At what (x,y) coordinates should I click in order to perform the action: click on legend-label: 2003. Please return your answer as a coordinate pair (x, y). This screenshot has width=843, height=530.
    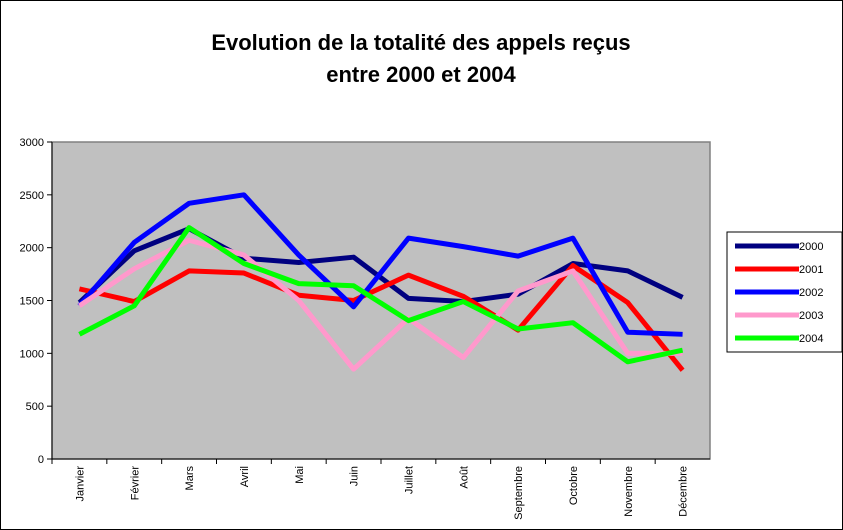
    Looking at the image, I should click on (811, 316).